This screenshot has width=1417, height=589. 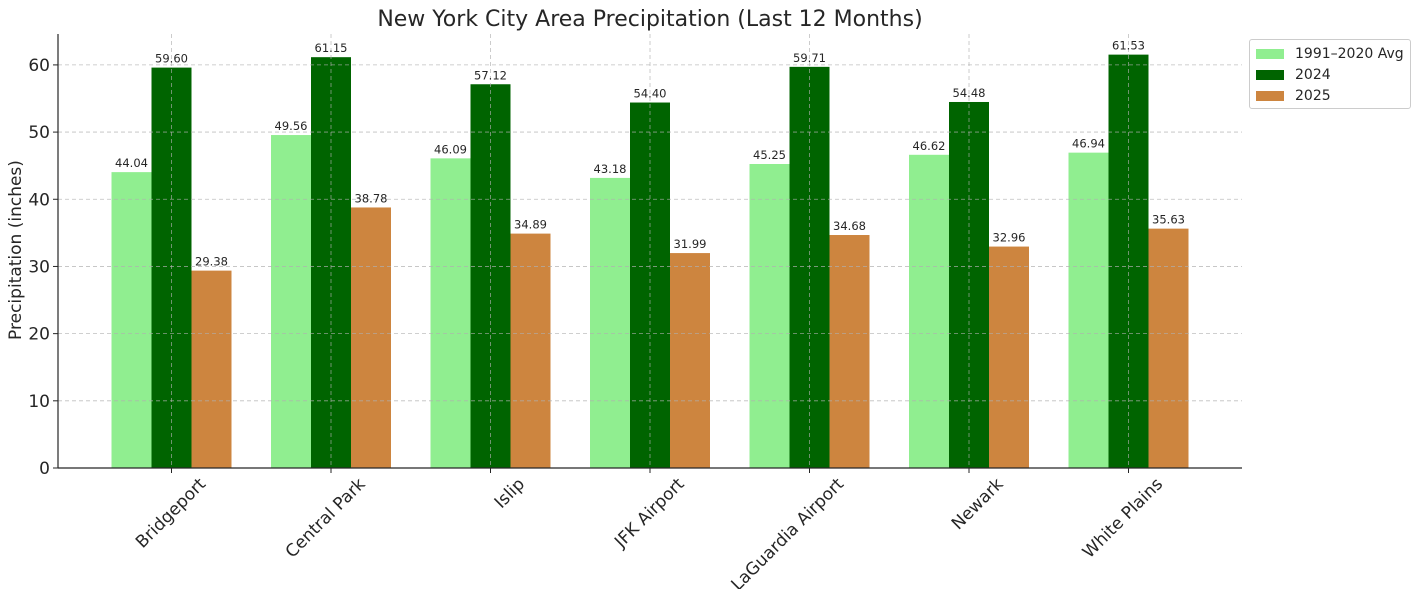 I want to click on x-tick-label: Bridgeport, so click(x=171, y=513).